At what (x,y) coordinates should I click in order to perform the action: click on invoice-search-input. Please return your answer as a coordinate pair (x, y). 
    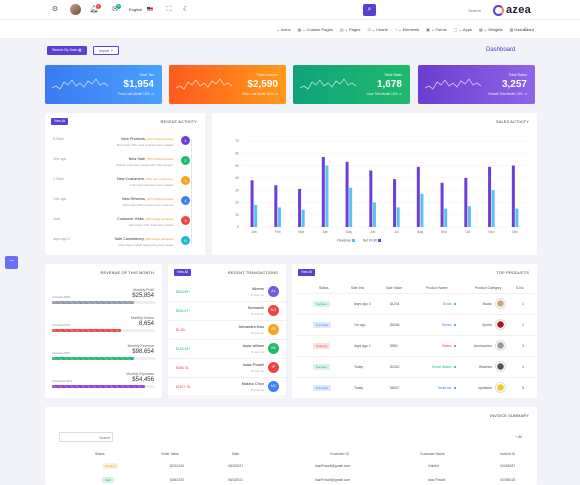
    Looking at the image, I should click on (86, 437).